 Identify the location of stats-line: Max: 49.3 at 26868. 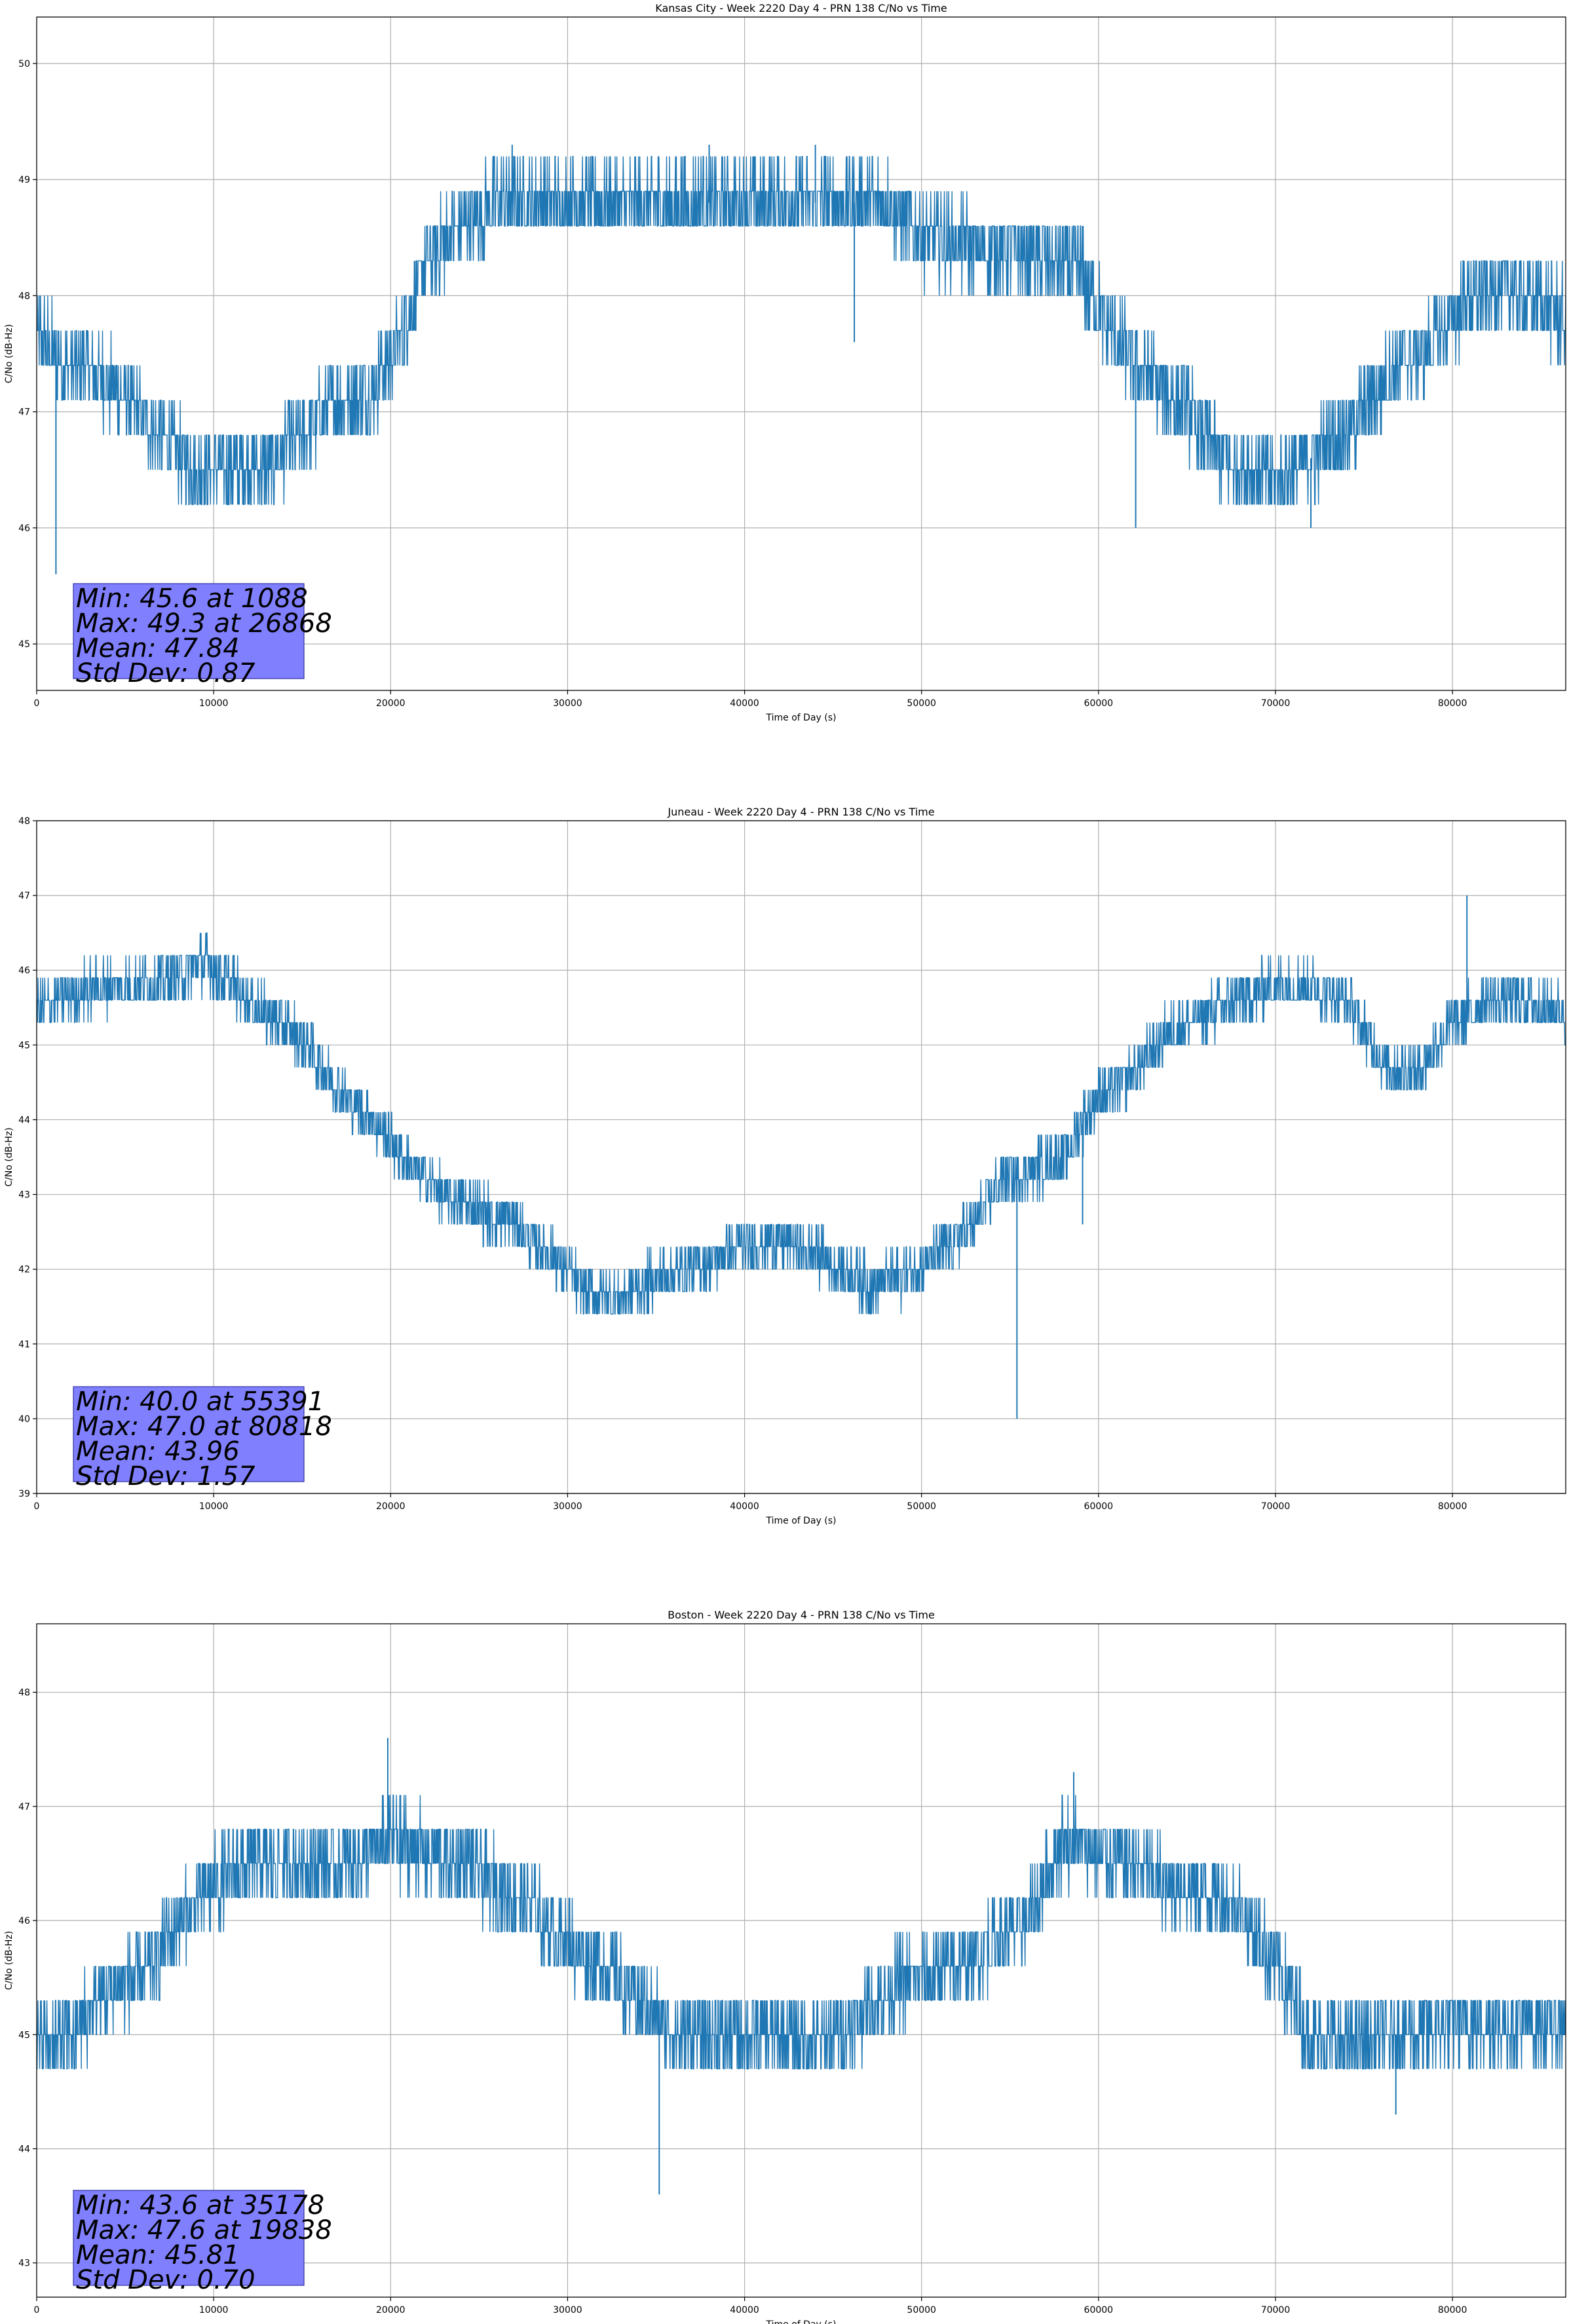
(204, 624).